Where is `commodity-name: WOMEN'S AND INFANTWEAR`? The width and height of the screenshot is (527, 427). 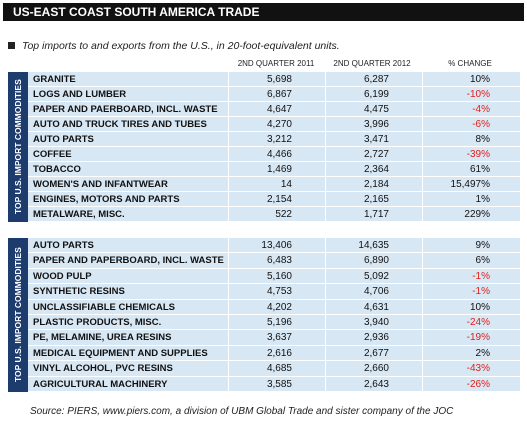
commodity-name: WOMEN'S AND INFANTWEAR is located at coordinates (100, 184).